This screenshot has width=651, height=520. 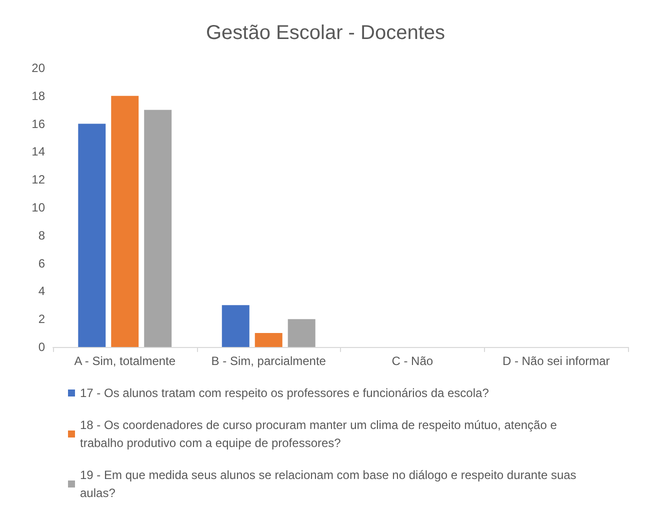 What do you see at coordinates (285, 393) in the screenshot?
I see `legend-label: 17 - Os alunos tratam com respeito os professores e funcionários da escola?` at bounding box center [285, 393].